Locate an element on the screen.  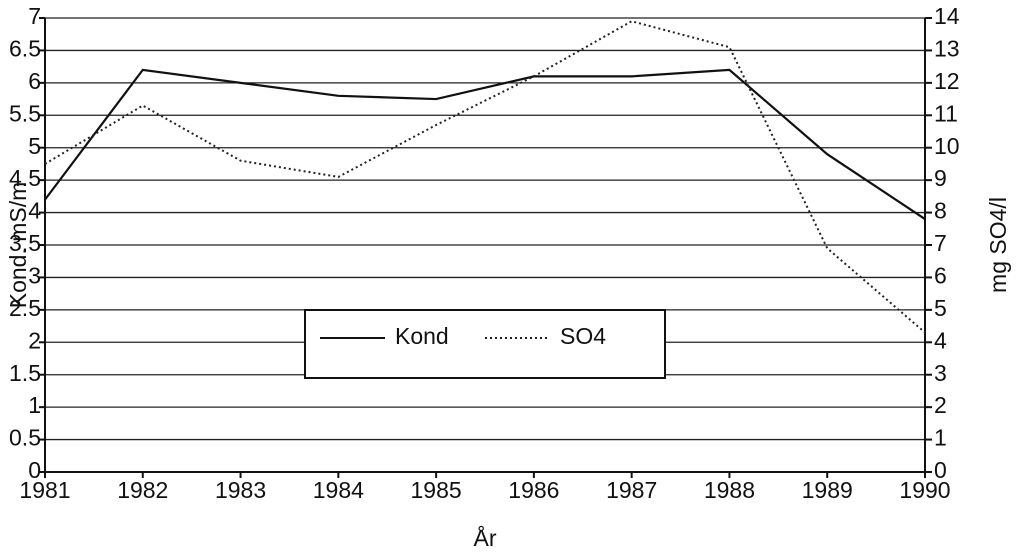
y-tick-label: 2.5 is located at coordinates (25, 308).